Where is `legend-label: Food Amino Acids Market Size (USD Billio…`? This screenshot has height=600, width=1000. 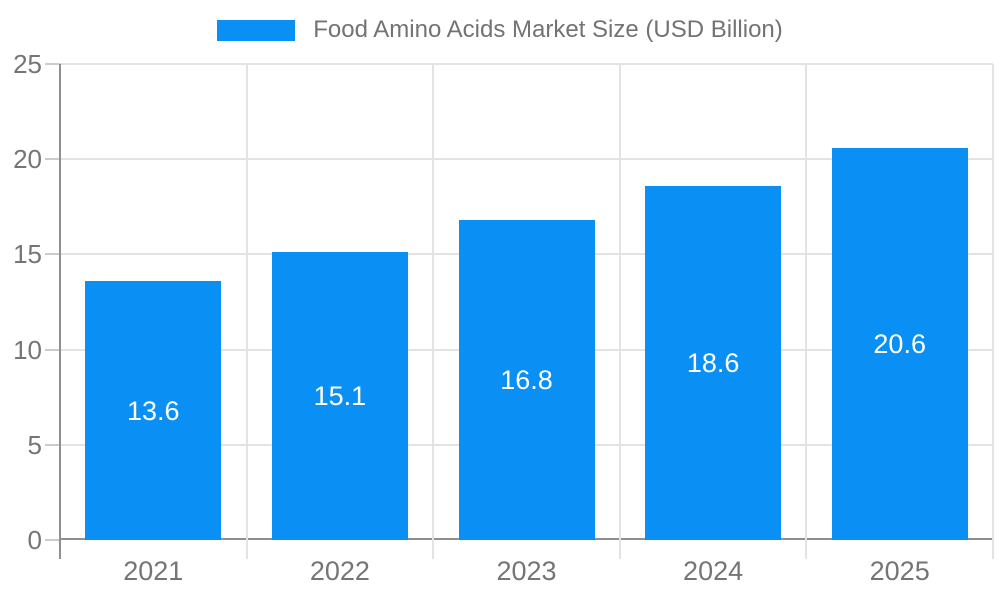 legend-label: Food Amino Acids Market Size (USD Billio… is located at coordinates (548, 29).